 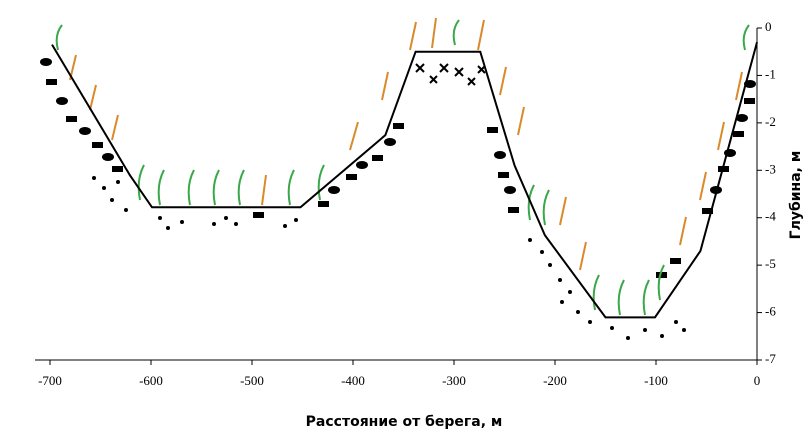 I want to click on y-tick-label: -5, so click(x=770, y=263).